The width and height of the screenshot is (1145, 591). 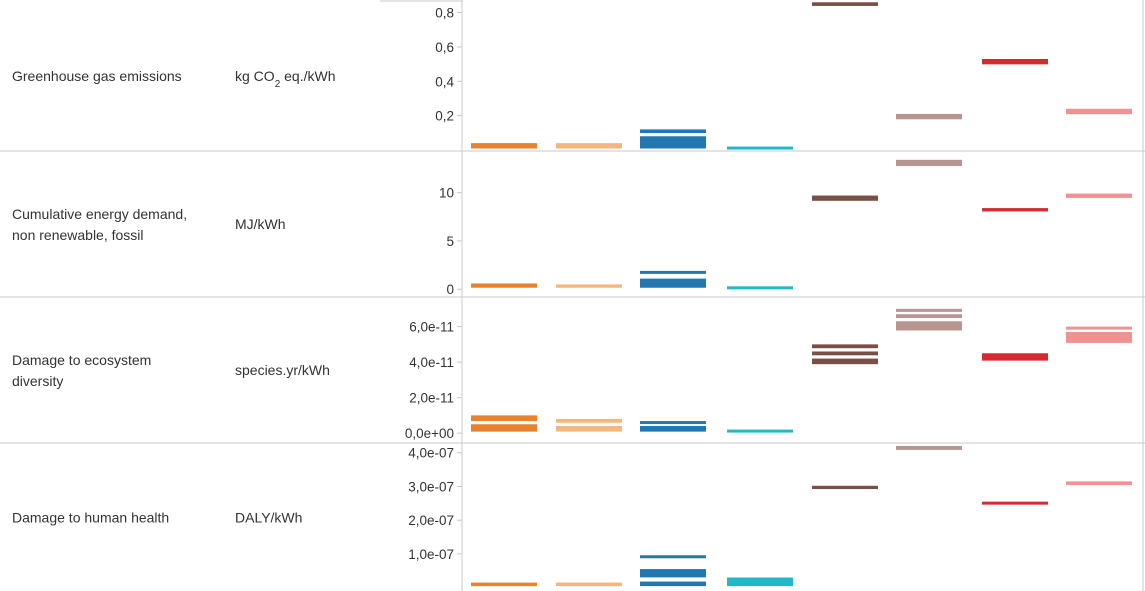 I want to click on unit-part: eq./kWh, so click(x=307, y=76).